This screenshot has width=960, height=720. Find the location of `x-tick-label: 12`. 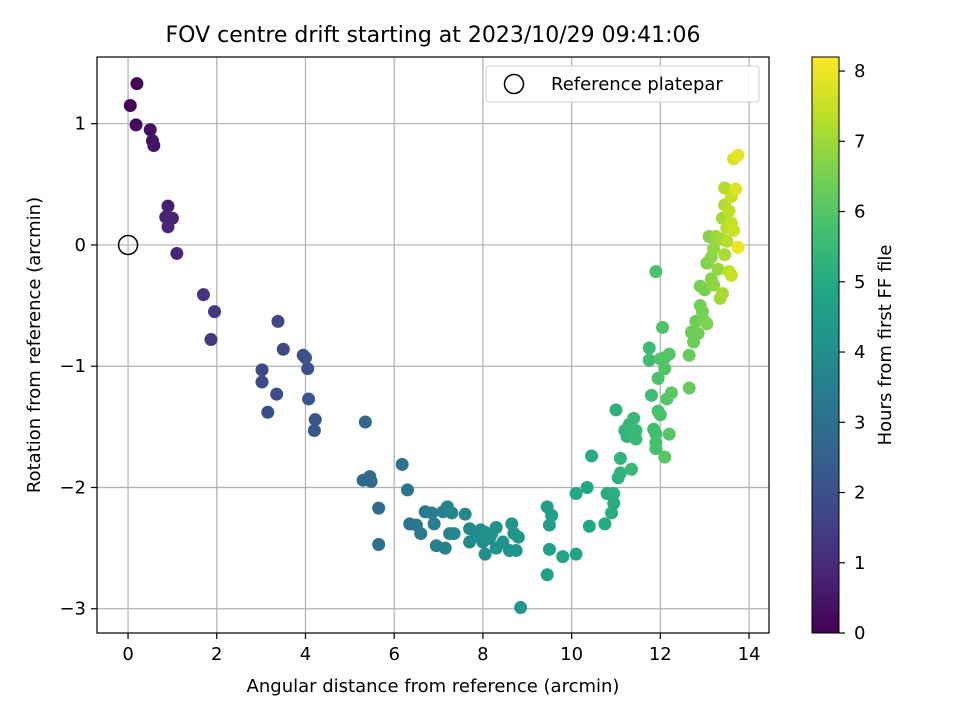

x-tick-label: 12 is located at coordinates (660, 654).